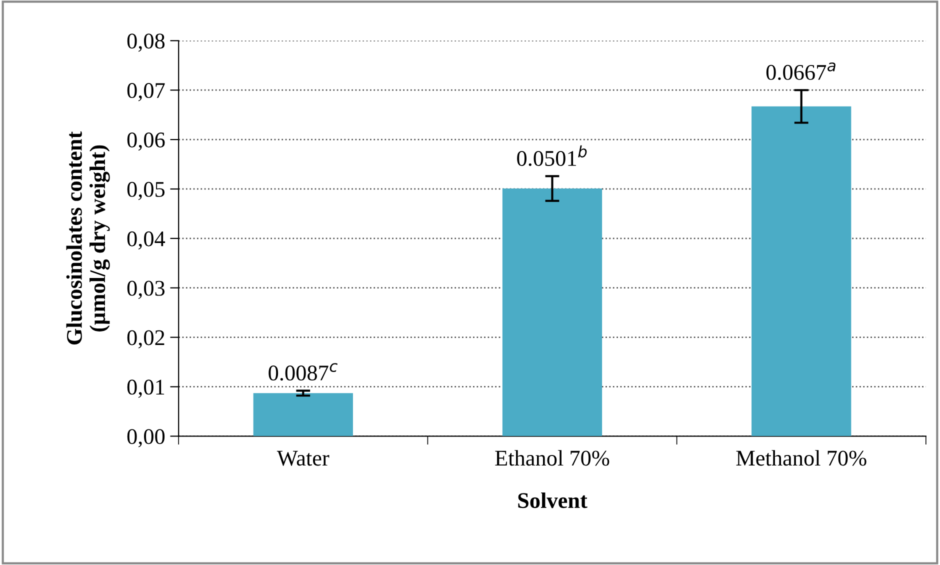  I want to click on x-axis-title: Solvent, so click(553, 500).